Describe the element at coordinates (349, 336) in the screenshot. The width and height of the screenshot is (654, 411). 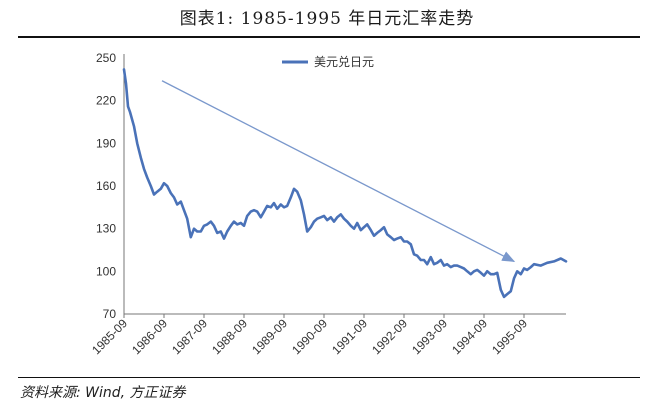
I see `x-tick-label-1991-09: 1991-09` at that location.